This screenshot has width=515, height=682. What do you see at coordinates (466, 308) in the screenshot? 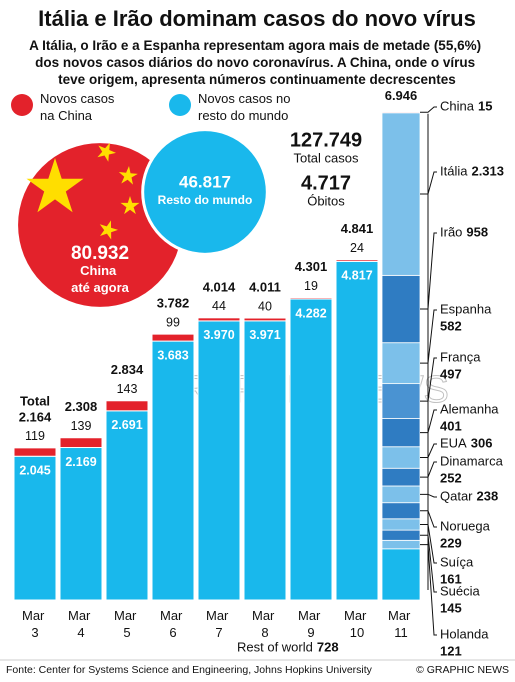
I see `side-label: Espanha` at bounding box center [466, 308].